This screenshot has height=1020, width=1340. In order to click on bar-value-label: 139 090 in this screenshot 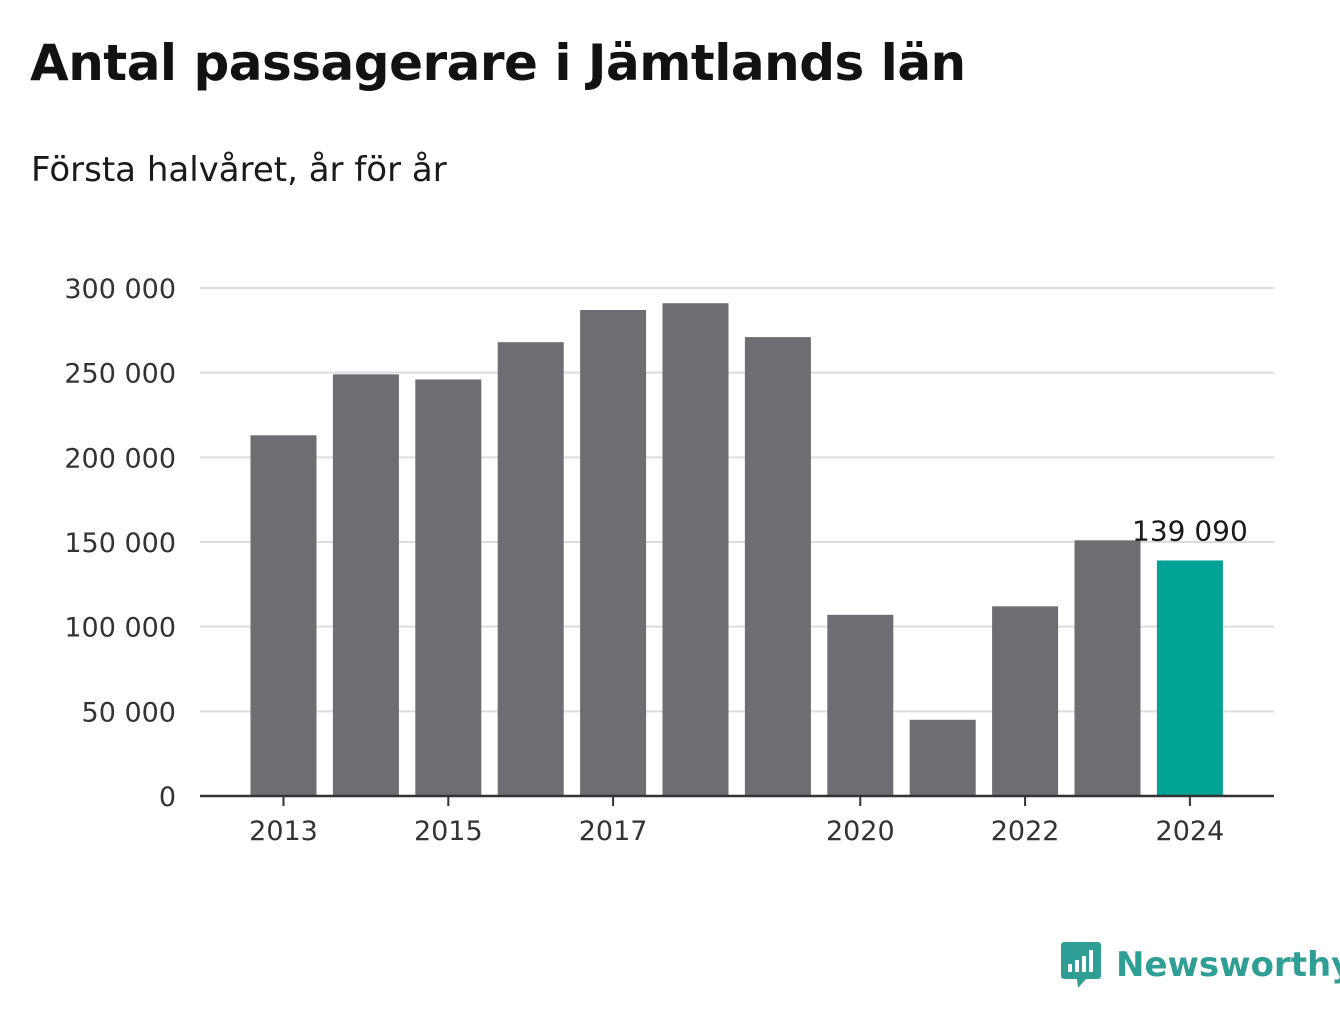, I will do `click(1190, 530)`.